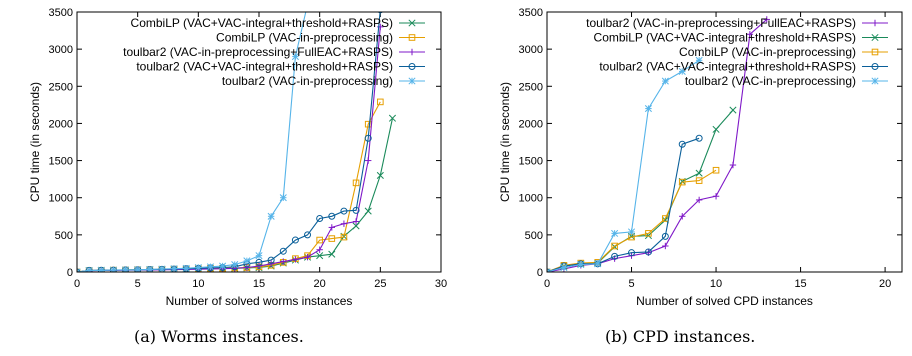 The image size is (912, 356). I want to click on y-tick-label: 1500, so click(531, 162).